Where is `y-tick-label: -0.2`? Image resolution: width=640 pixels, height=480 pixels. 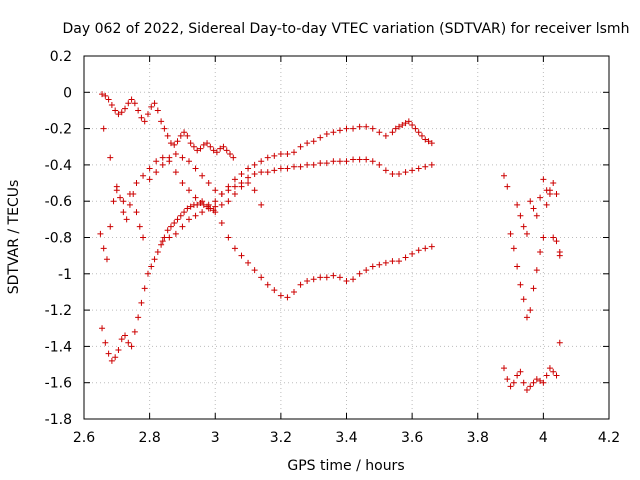 y-tick-label: -0.2 is located at coordinates (58, 130).